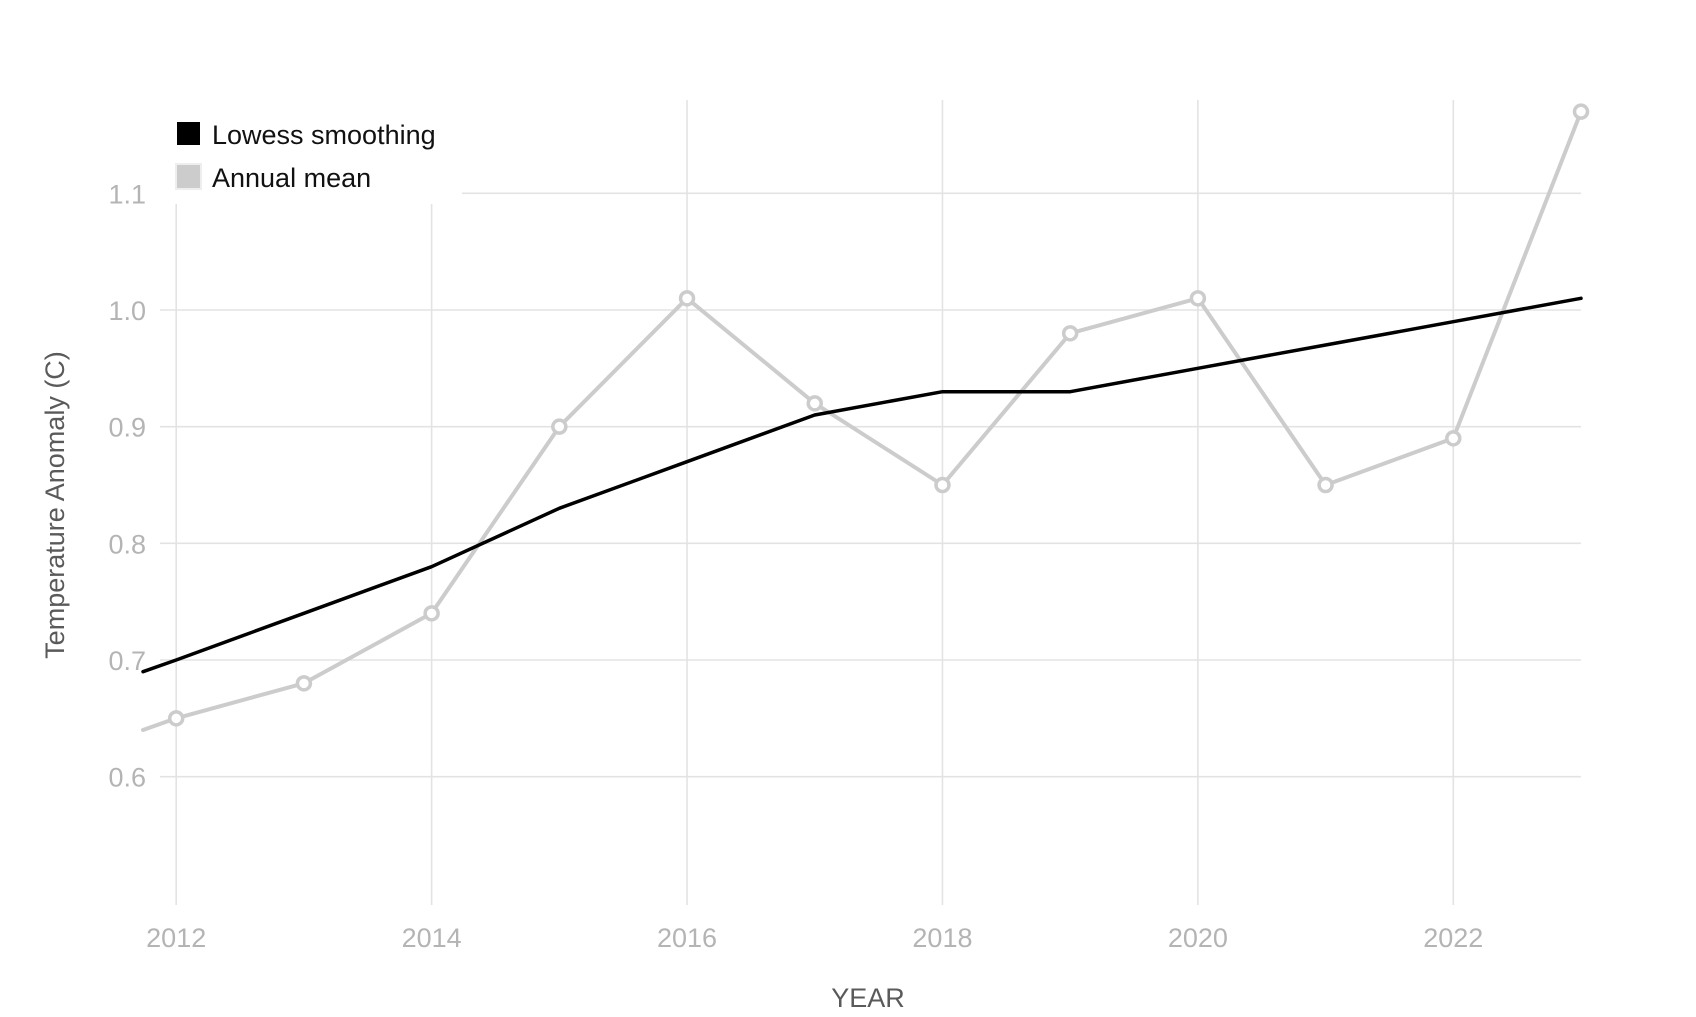 This screenshot has height=1017, width=1696. What do you see at coordinates (432, 938) in the screenshot?
I see `x-tick-label: 2014` at bounding box center [432, 938].